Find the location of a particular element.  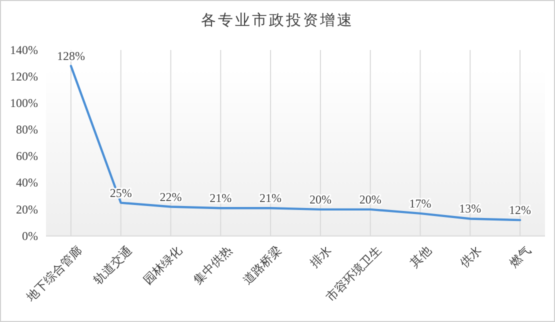

x-tick-label: 其他 is located at coordinates (420, 256).